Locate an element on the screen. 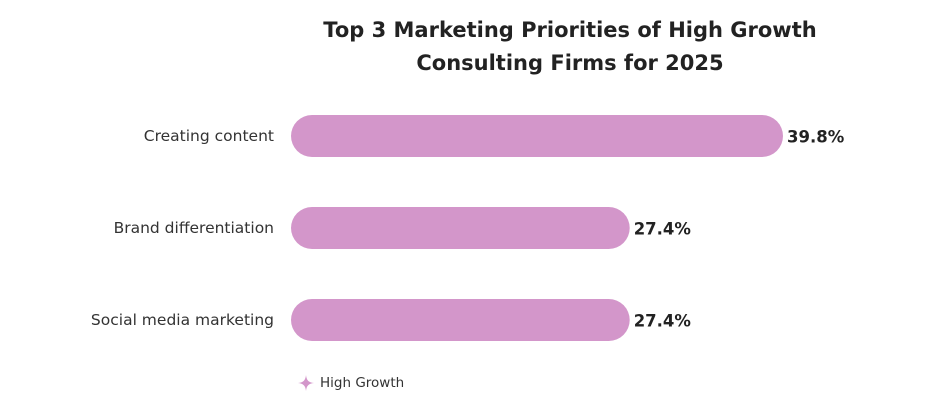 The width and height of the screenshot is (936, 402). sparkle-icon is located at coordinates (306, 383).